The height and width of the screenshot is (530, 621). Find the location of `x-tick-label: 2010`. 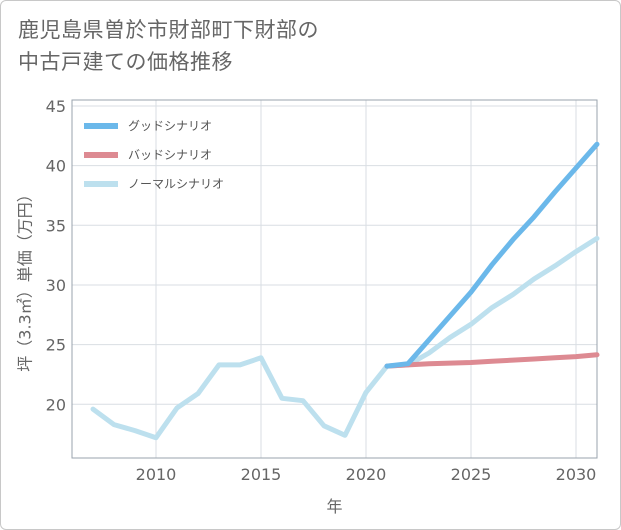

x-tick-label: 2010 is located at coordinates (156, 474).